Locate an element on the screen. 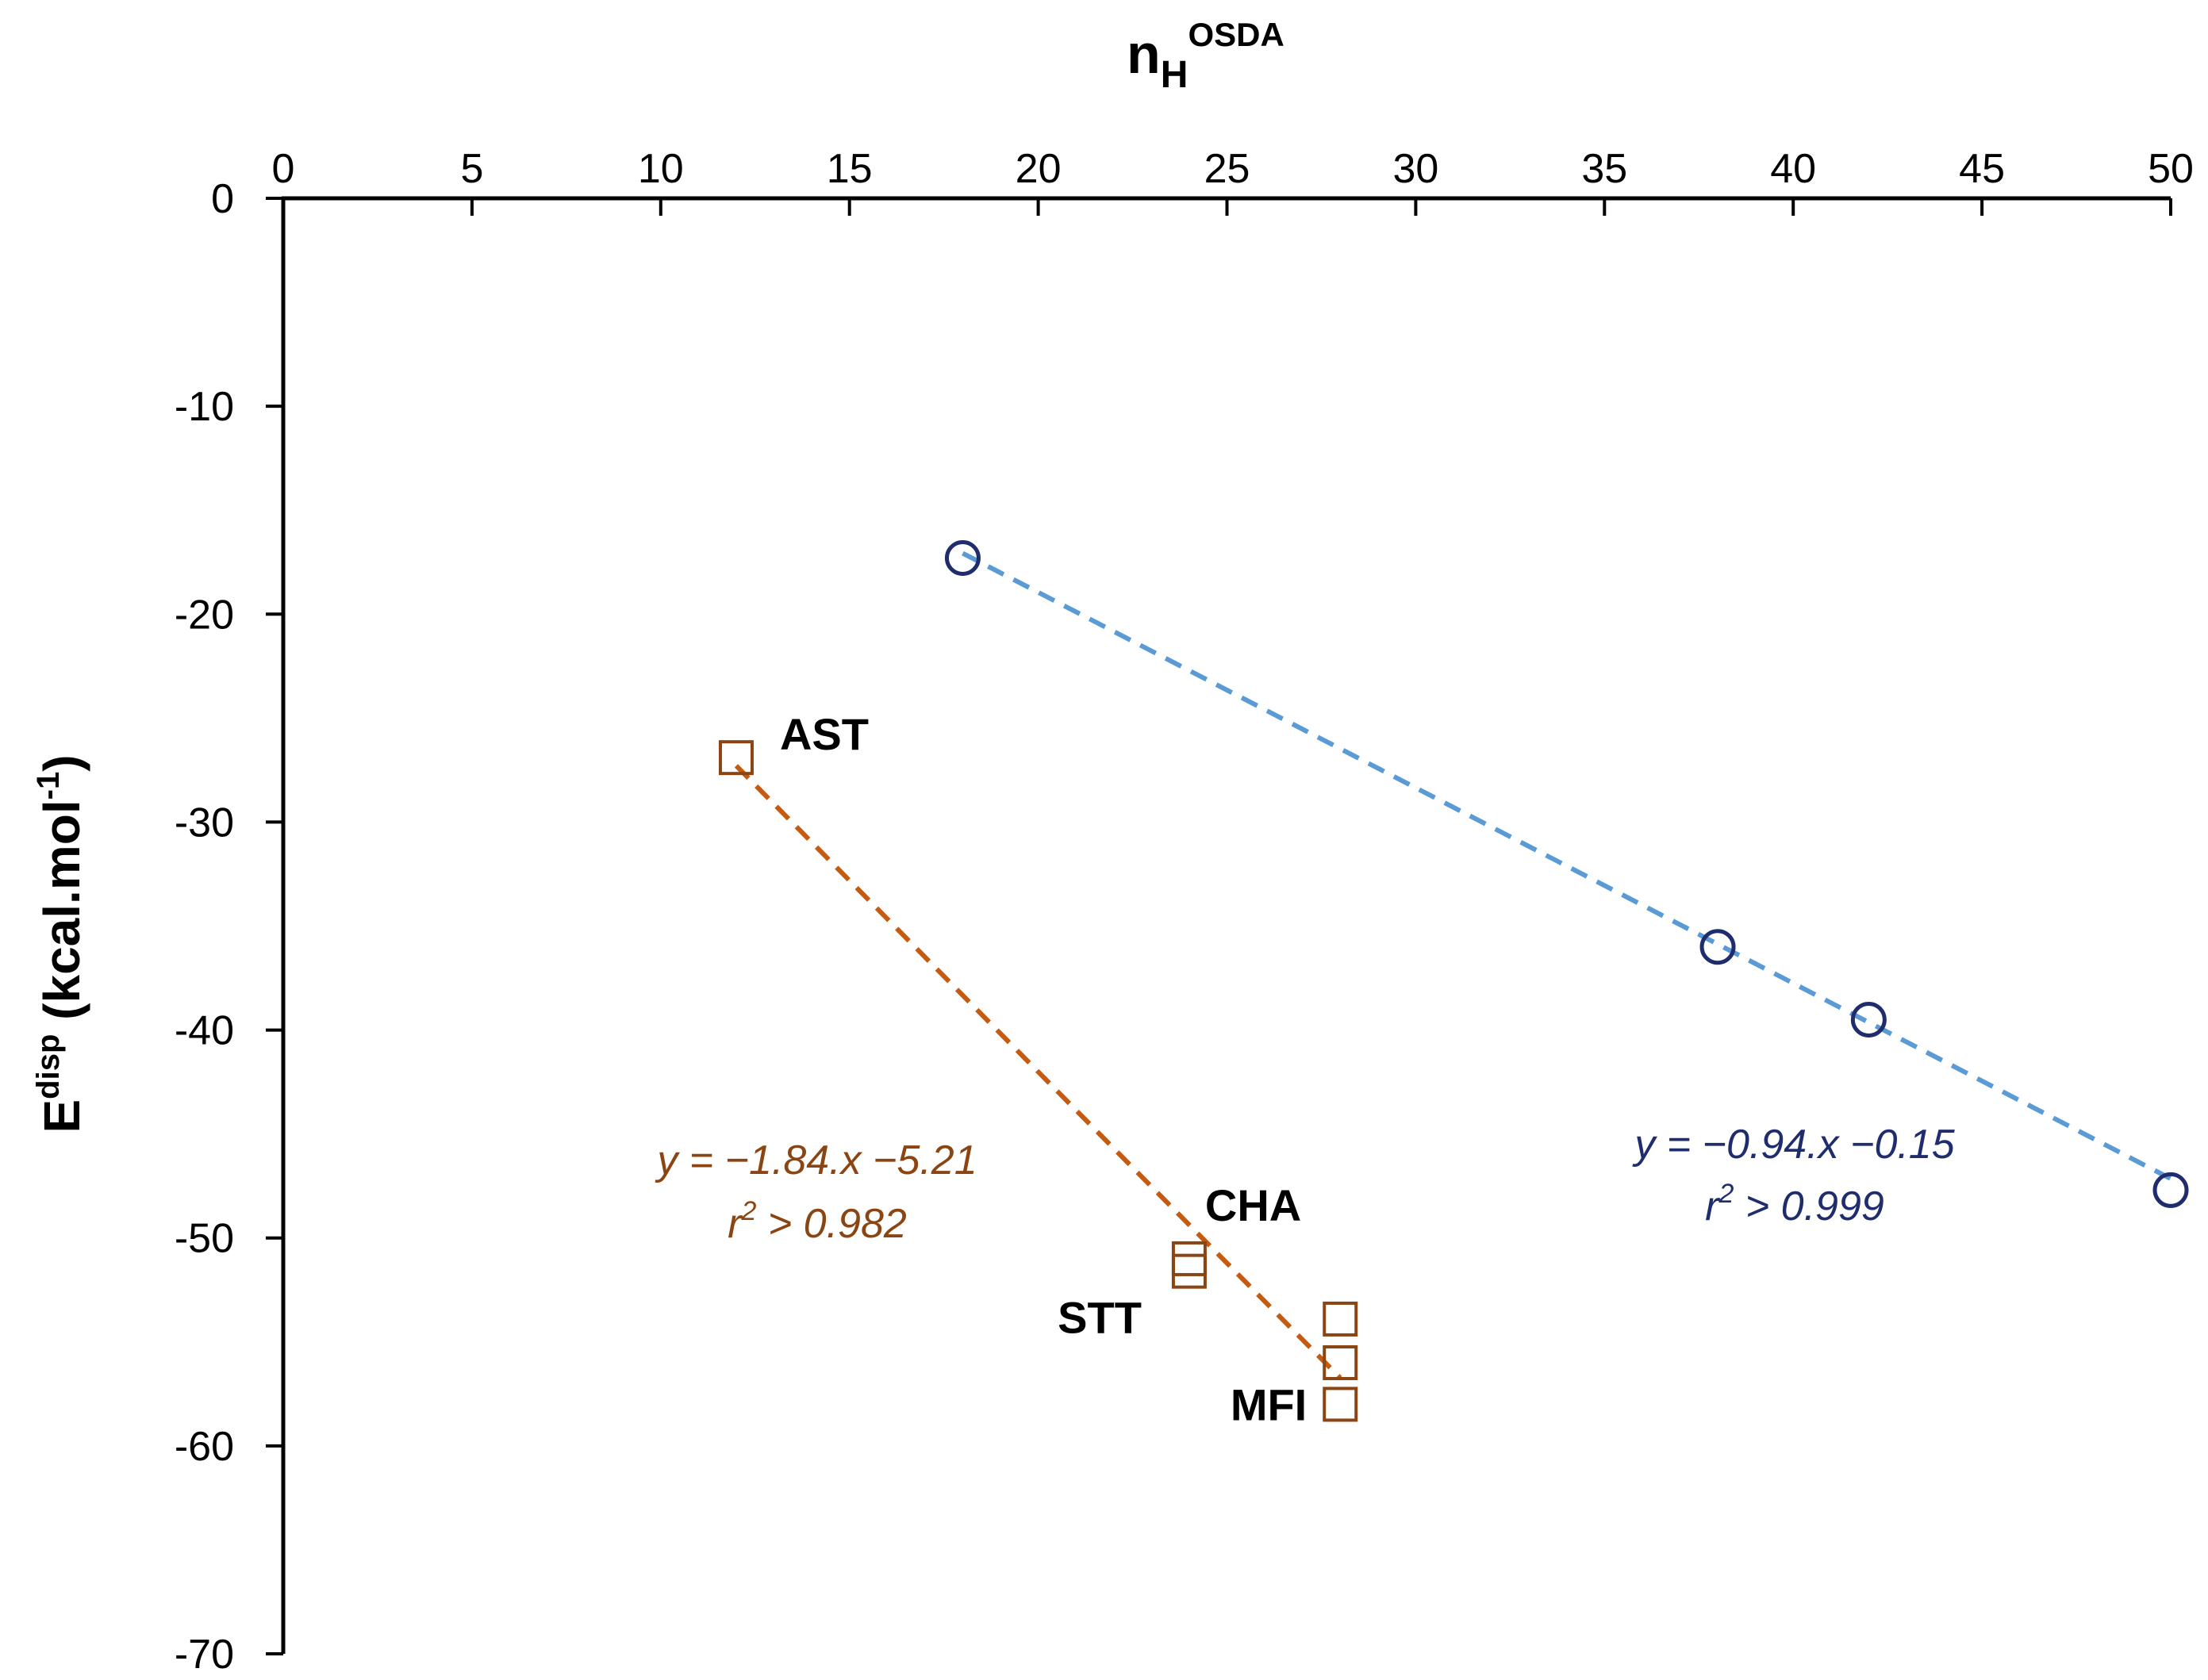  x-tick-label: 0 is located at coordinates (283, 169).